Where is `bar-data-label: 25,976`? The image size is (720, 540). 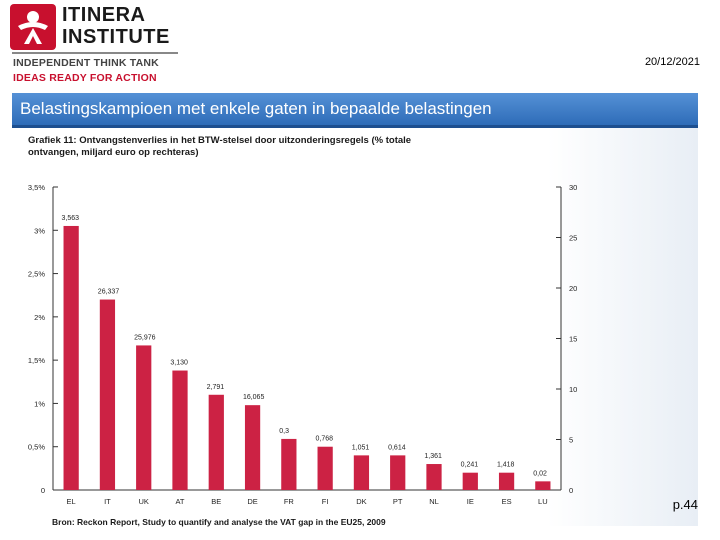 bar-data-label: 25,976 is located at coordinates (145, 337).